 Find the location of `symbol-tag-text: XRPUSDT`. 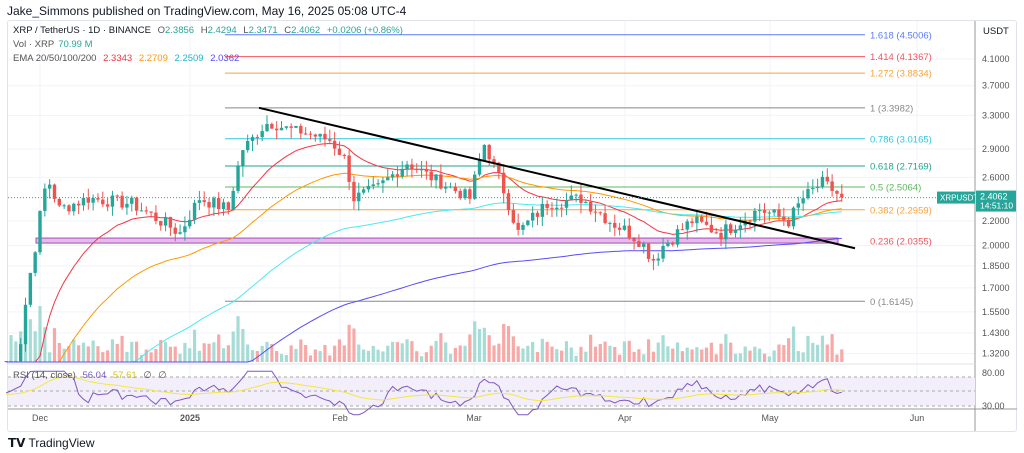

symbol-tag-text: XRPUSDT is located at coordinates (959, 198).